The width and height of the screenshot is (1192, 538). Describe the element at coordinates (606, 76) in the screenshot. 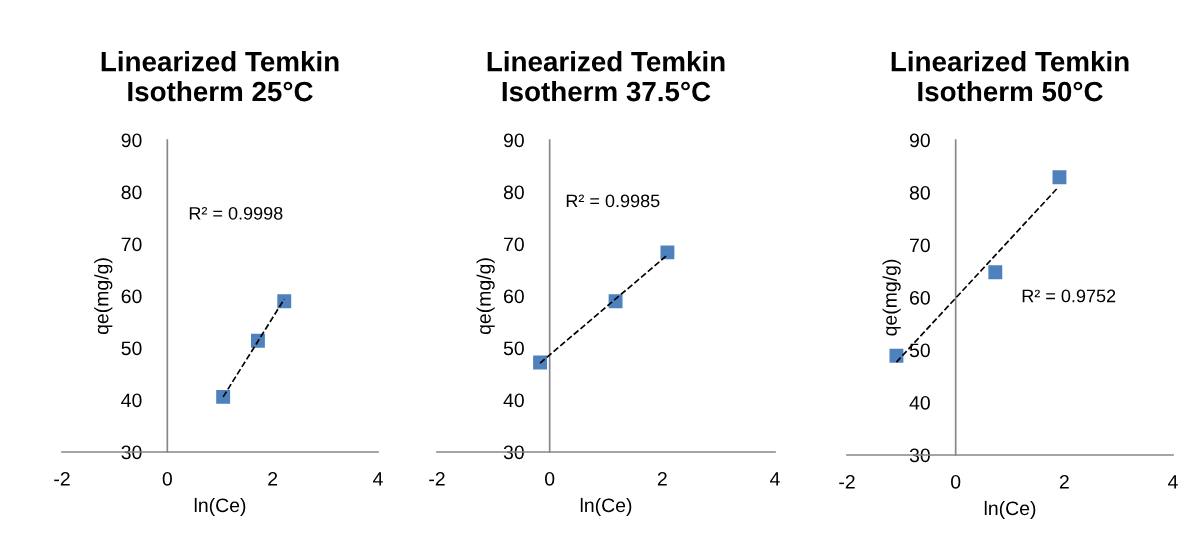

I see `chart-title: Linearized Temkin Isotherm 37.5°C` at that location.